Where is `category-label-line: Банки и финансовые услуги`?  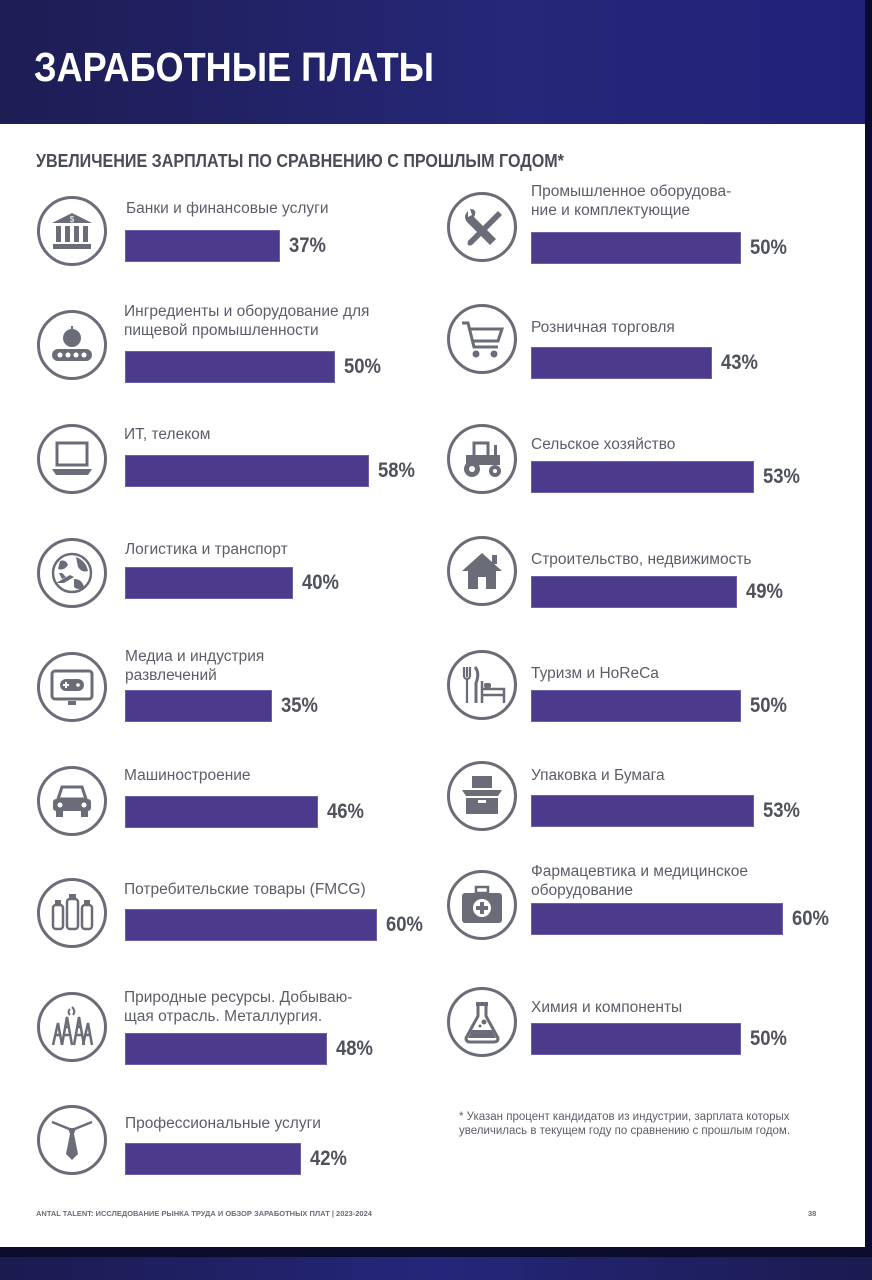 category-label-line: Банки и финансовые услуги is located at coordinates (227, 208).